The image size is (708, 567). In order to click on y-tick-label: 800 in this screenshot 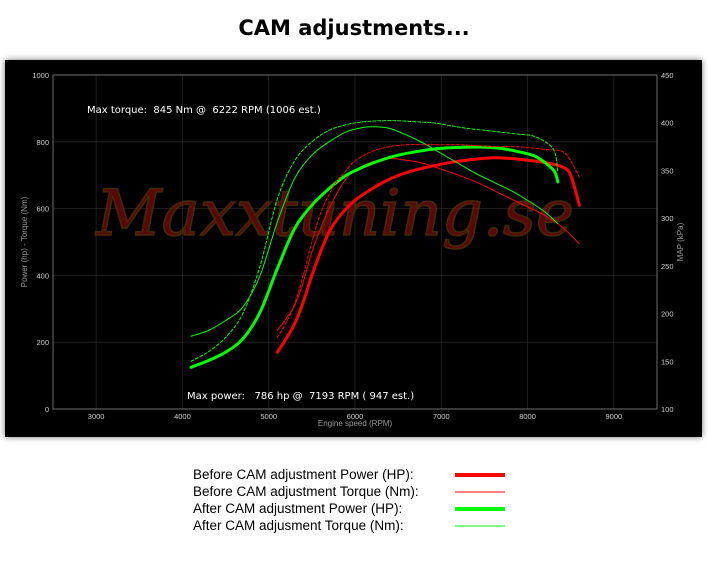, I will do `click(42, 142)`.